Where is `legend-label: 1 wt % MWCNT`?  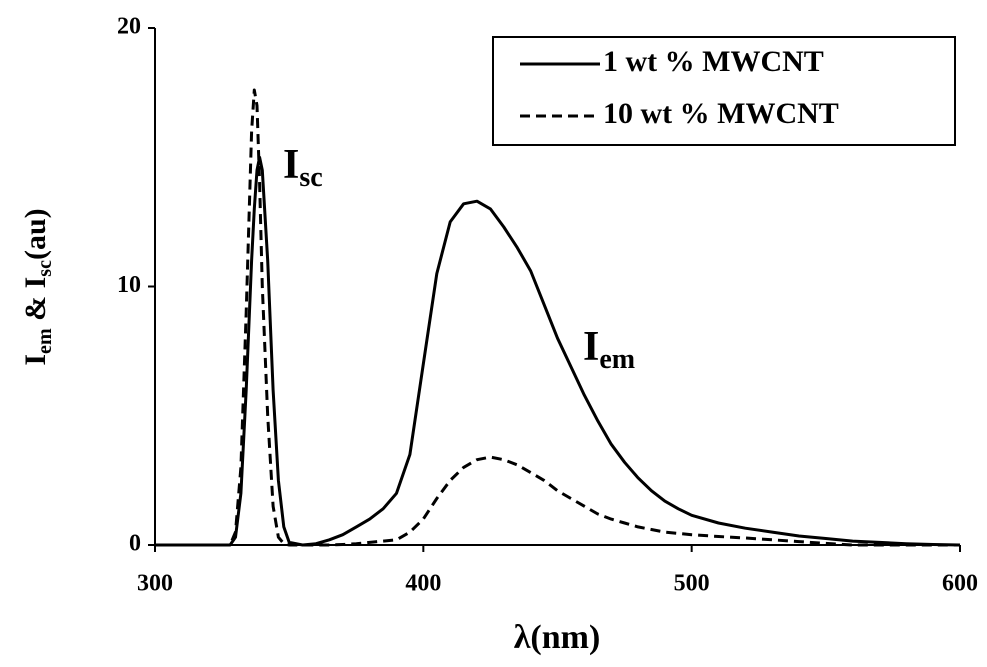 legend-label: 1 wt % MWCNT is located at coordinates (713, 61).